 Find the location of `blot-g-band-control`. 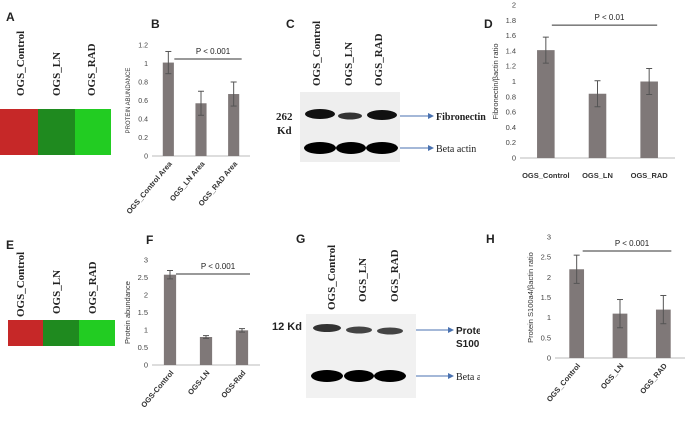

blot-g-band-control is located at coordinates (327, 328).